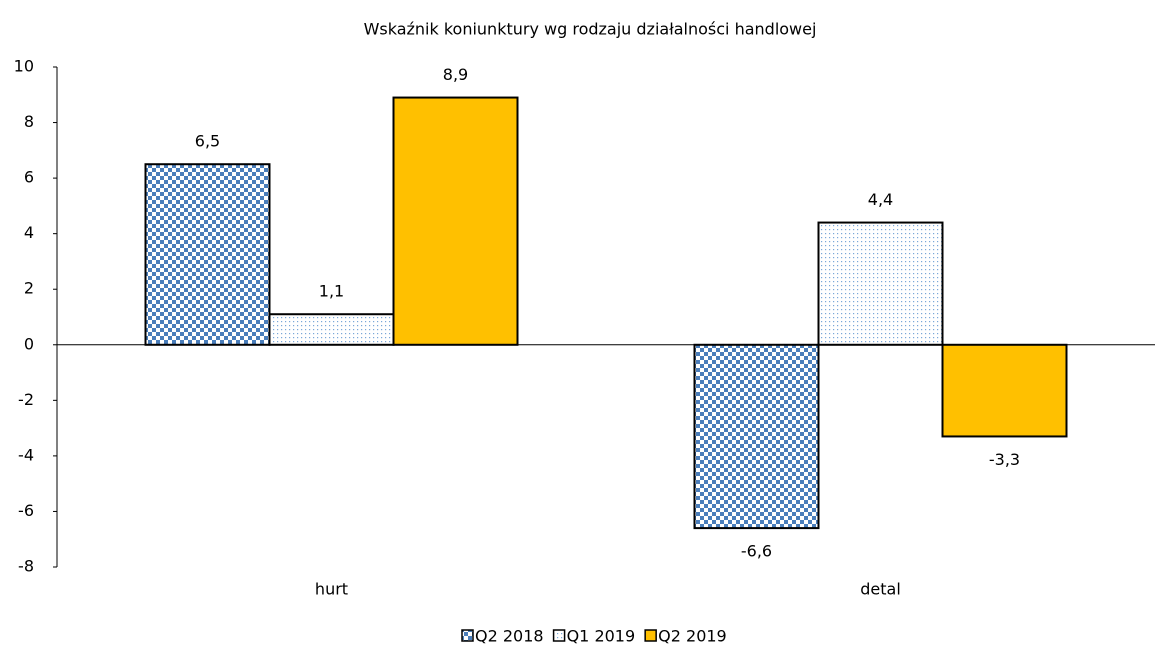  Describe the element at coordinates (26, 510) in the screenshot. I see `y-tick-label: -6` at that location.